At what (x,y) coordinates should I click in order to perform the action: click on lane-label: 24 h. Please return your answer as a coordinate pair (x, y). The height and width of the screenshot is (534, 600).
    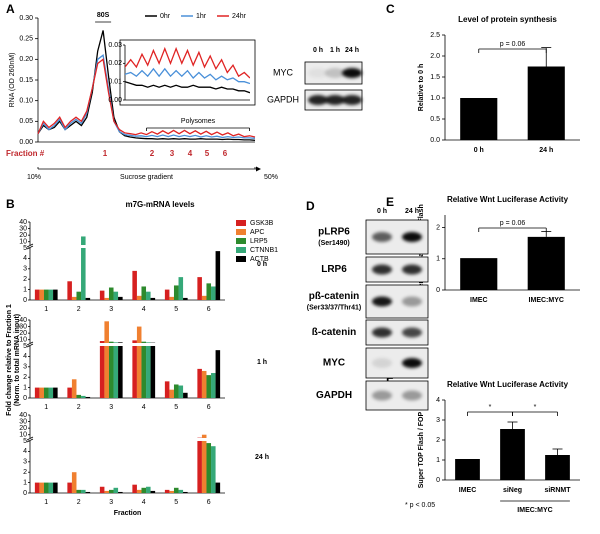
    Looking at the image, I should click on (352, 50).